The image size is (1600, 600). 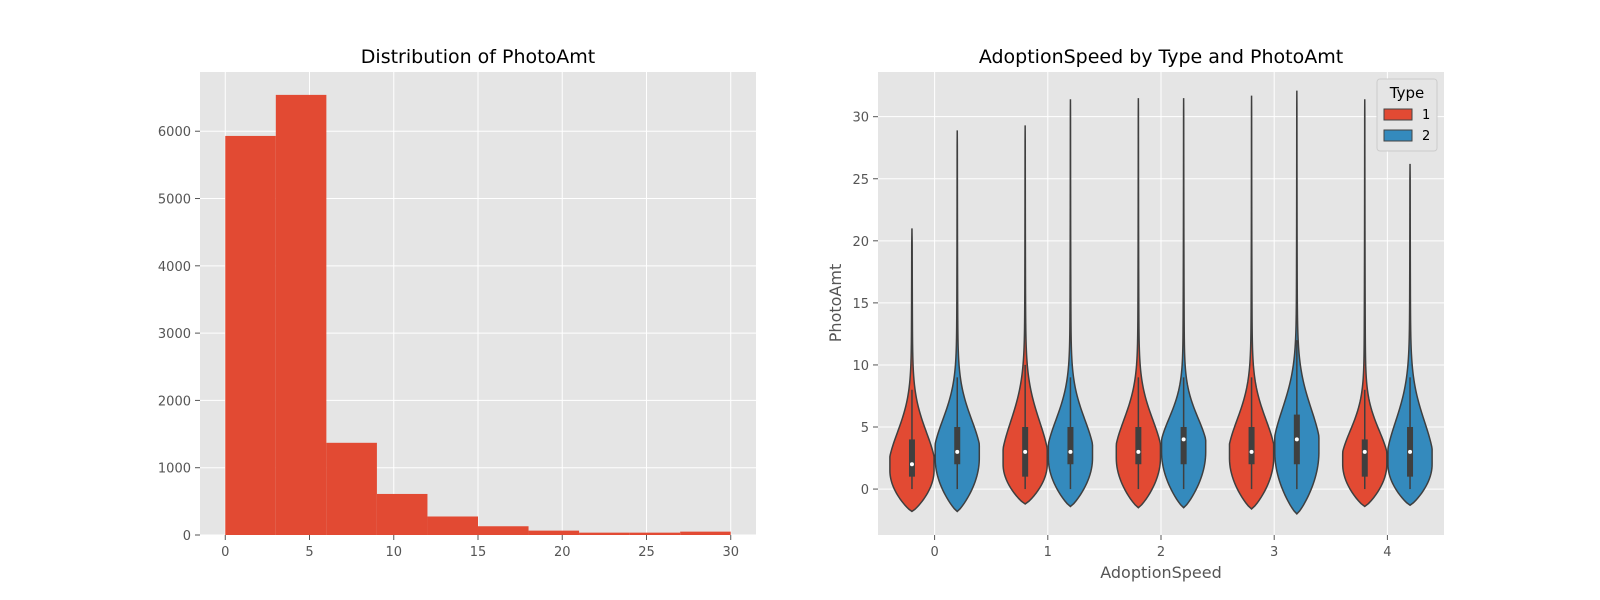 What do you see at coordinates (309, 552) in the screenshot?
I see `histogram-x-tick-label: 5` at bounding box center [309, 552].